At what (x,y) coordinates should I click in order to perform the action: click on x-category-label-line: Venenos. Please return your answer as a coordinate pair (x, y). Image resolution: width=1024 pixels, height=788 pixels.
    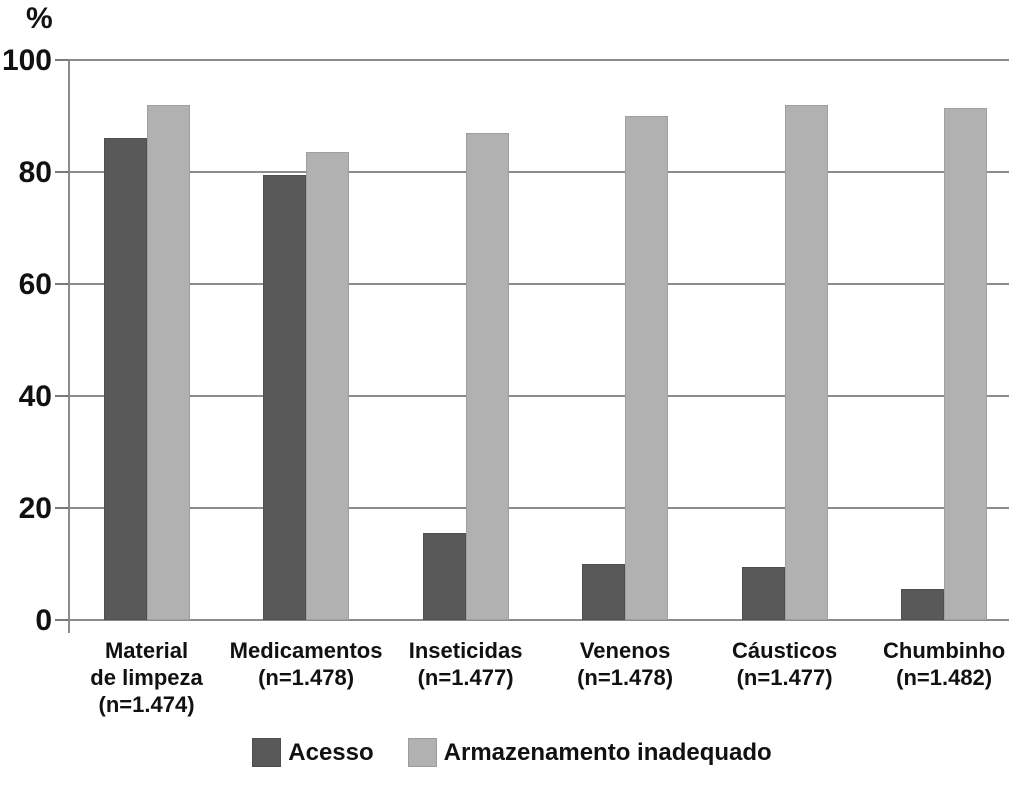
    Looking at the image, I should click on (625, 650).